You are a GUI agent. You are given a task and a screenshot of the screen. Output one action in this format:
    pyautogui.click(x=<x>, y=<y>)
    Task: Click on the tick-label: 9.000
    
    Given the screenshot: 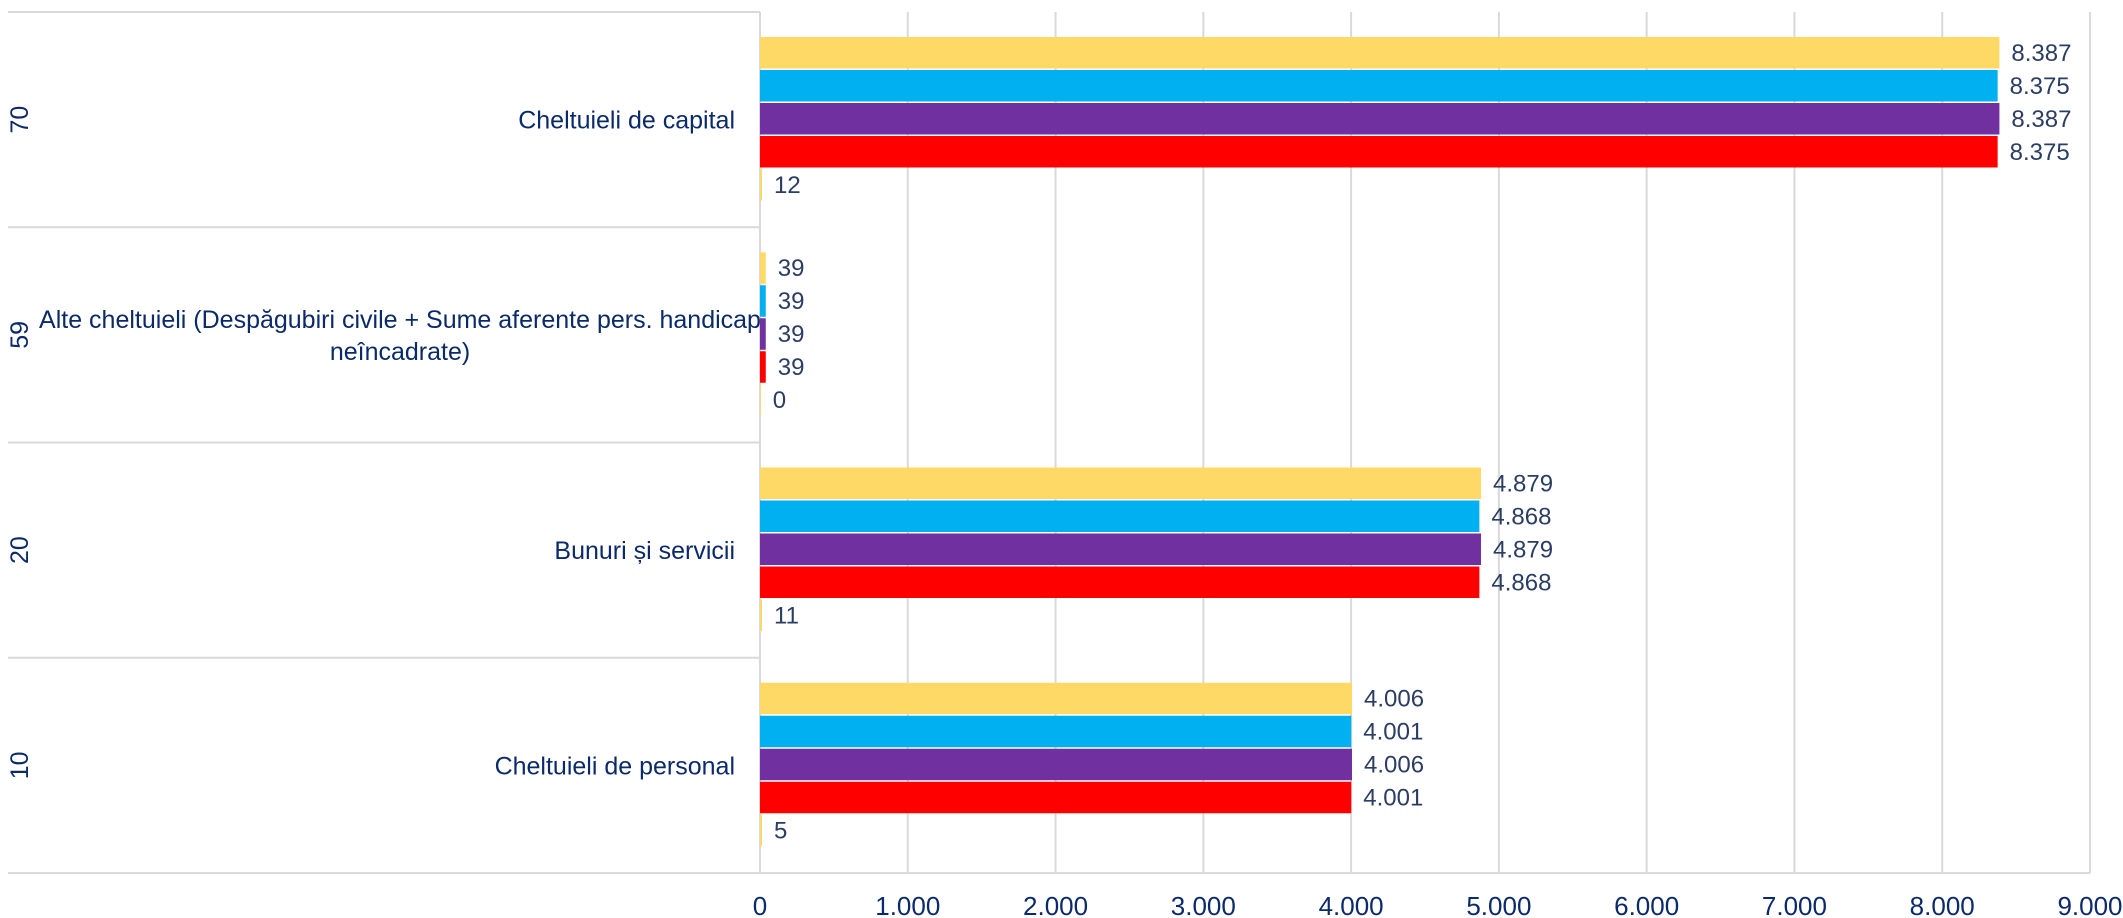 What is the action you would take?
    pyautogui.click(x=2089, y=904)
    